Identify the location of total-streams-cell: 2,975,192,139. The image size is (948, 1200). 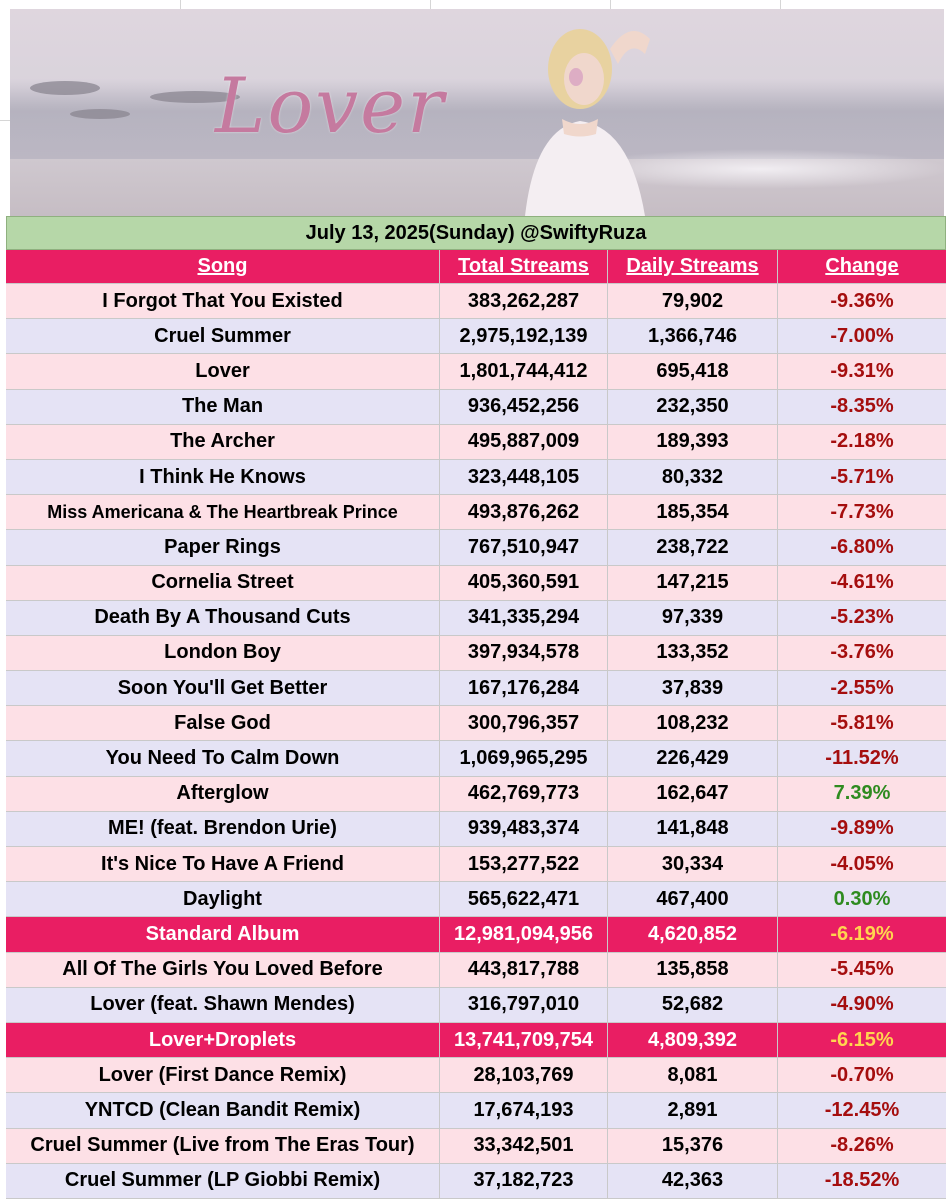
(524, 336).